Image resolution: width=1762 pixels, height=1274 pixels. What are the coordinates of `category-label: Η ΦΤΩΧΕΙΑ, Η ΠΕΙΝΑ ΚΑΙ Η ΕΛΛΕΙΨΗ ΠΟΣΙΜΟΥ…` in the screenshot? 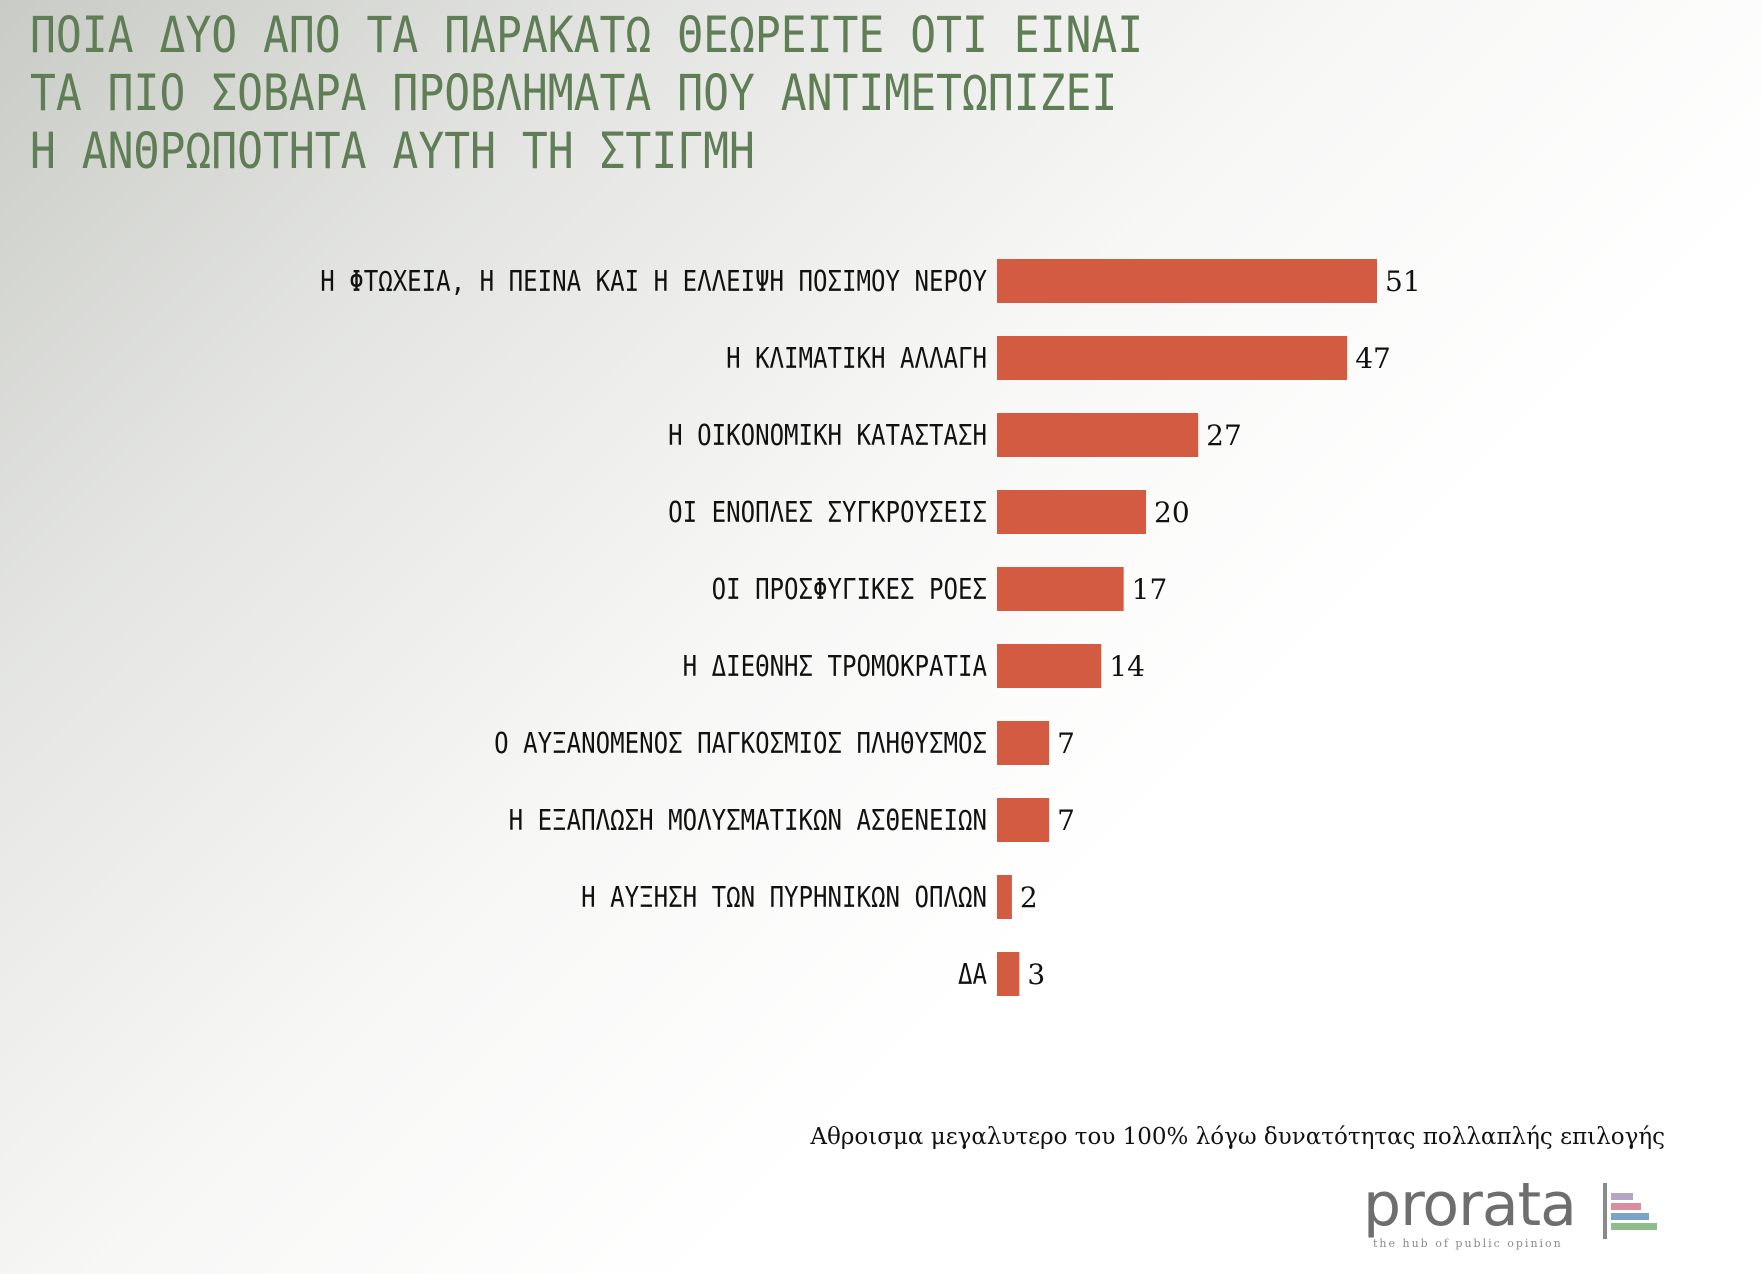 It's located at (653, 282).